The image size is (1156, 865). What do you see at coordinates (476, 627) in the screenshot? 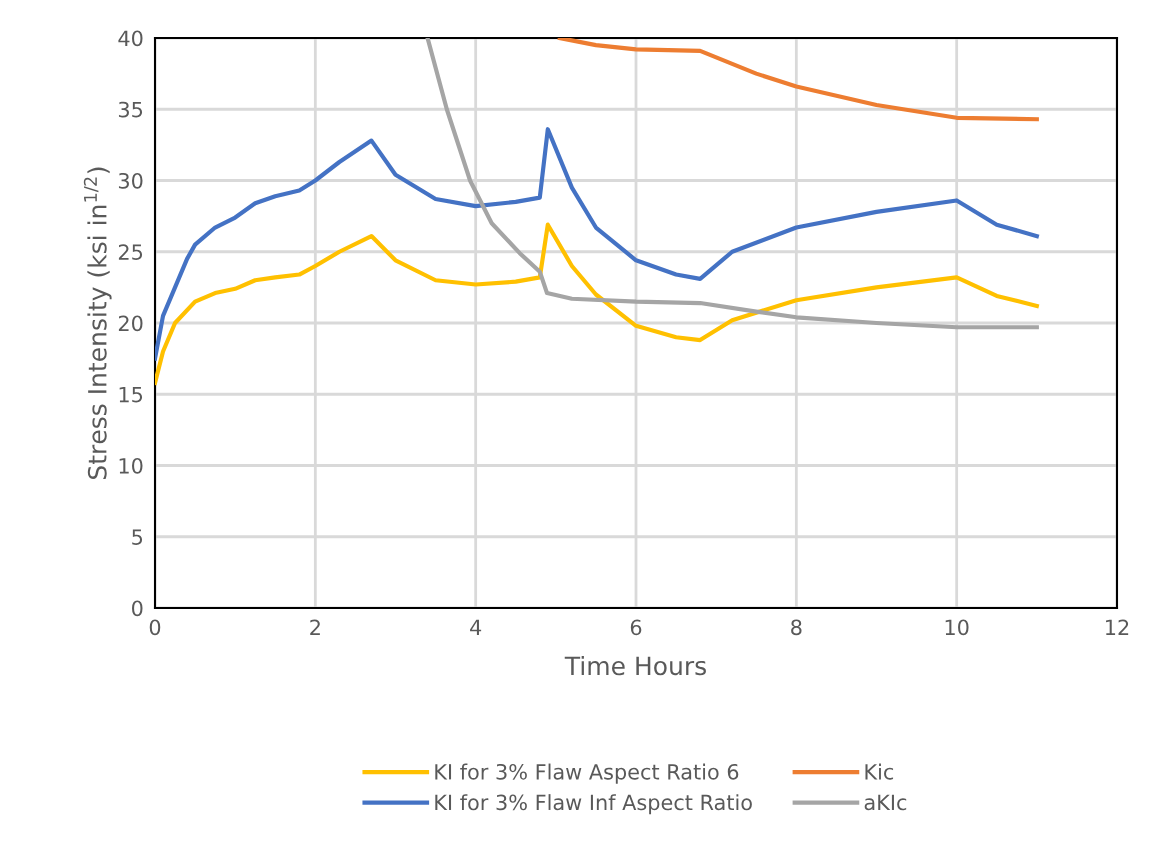
I see `x-tick-label: 4` at bounding box center [476, 627].